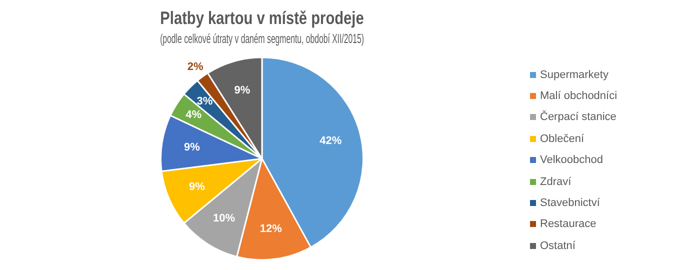  Describe the element at coordinates (204, 101) in the screenshot. I see `data-label: 3%` at that location.